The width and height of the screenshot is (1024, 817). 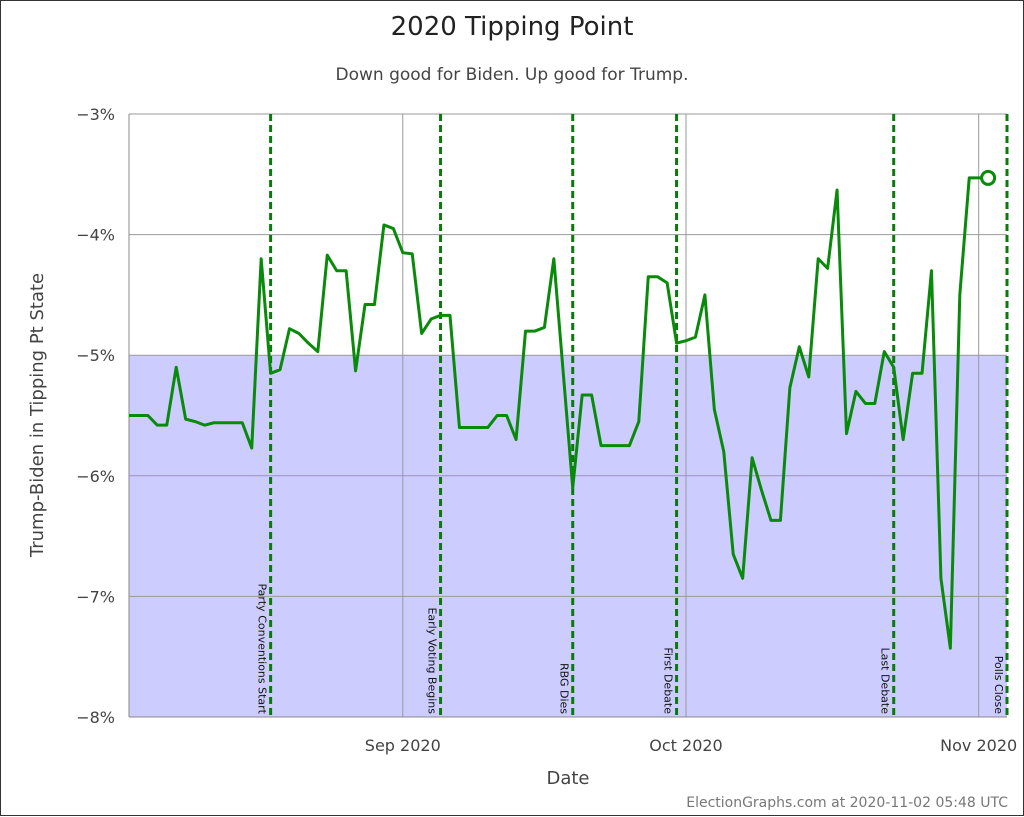 I want to click on event-label: Early Voting Begins, so click(x=432, y=660).